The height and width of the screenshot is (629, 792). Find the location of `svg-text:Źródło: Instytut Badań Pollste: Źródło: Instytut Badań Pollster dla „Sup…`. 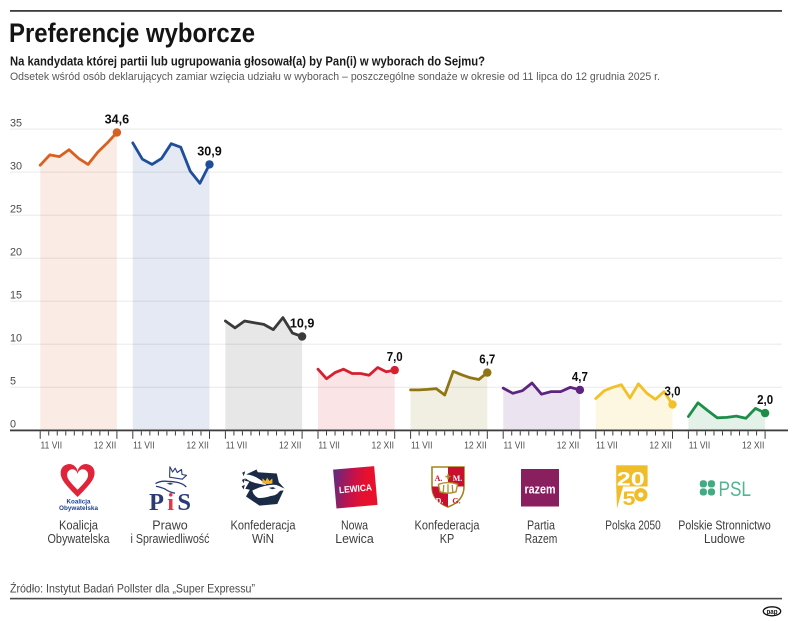

svg-text:Źródło: Instytut Badań Pollste: Źródło: Instytut Badań Pollster dla „Sup… is located at coordinates (132, 589).